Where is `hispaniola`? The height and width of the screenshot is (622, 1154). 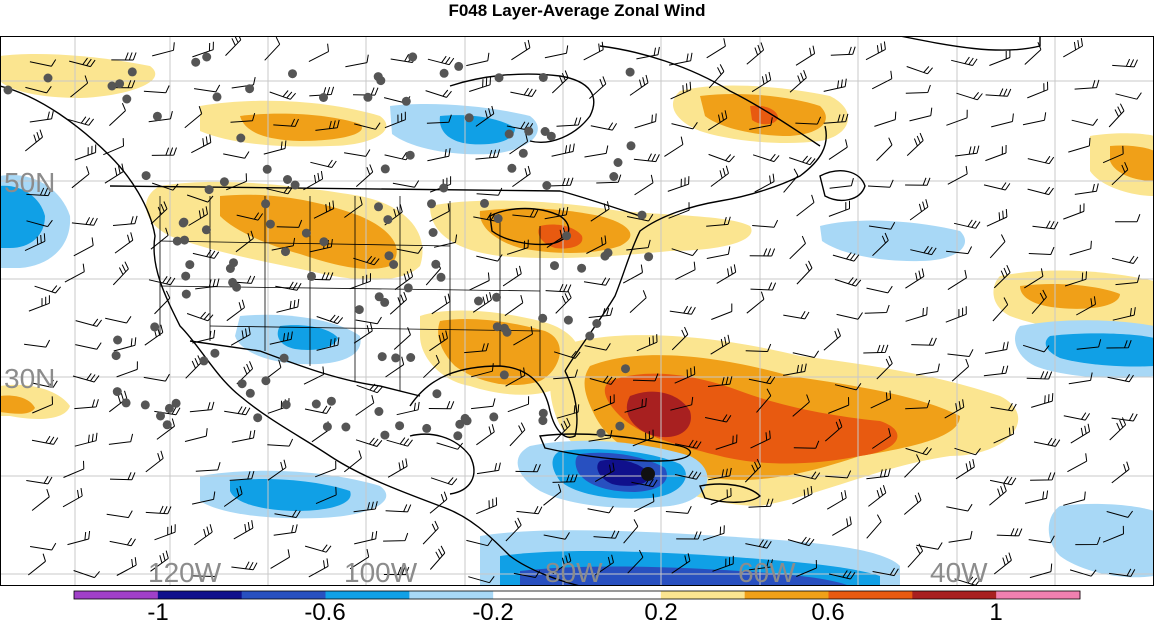 hispaniola is located at coordinates (730, 493).